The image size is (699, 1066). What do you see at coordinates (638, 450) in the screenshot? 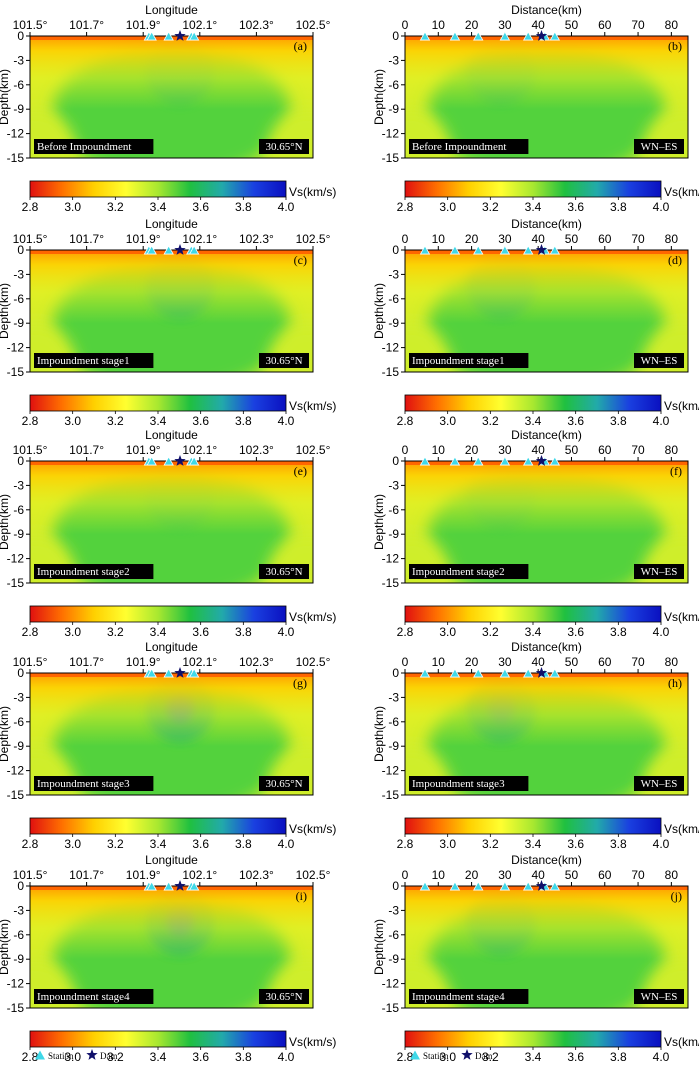
I see `top-tick-label: 70` at bounding box center [638, 450].